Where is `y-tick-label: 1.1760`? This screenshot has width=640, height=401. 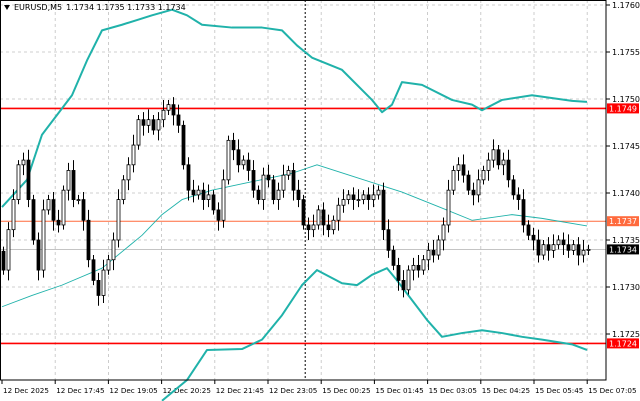
y-tick-label: 1.1760 is located at coordinates (626, 5).